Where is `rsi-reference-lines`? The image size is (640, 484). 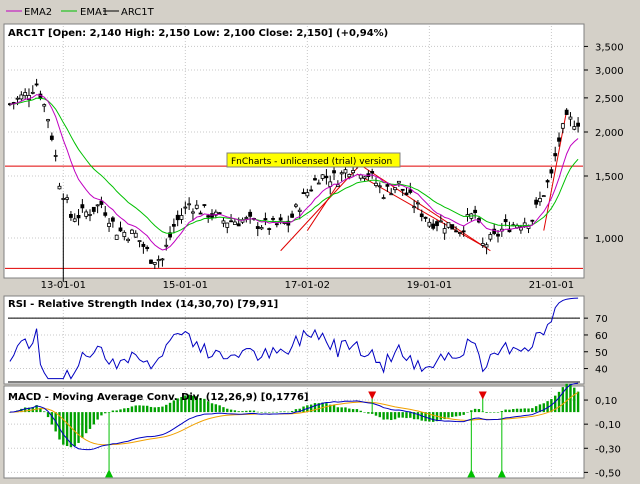
rsi-reference-lines is located at coordinates (294, 350).